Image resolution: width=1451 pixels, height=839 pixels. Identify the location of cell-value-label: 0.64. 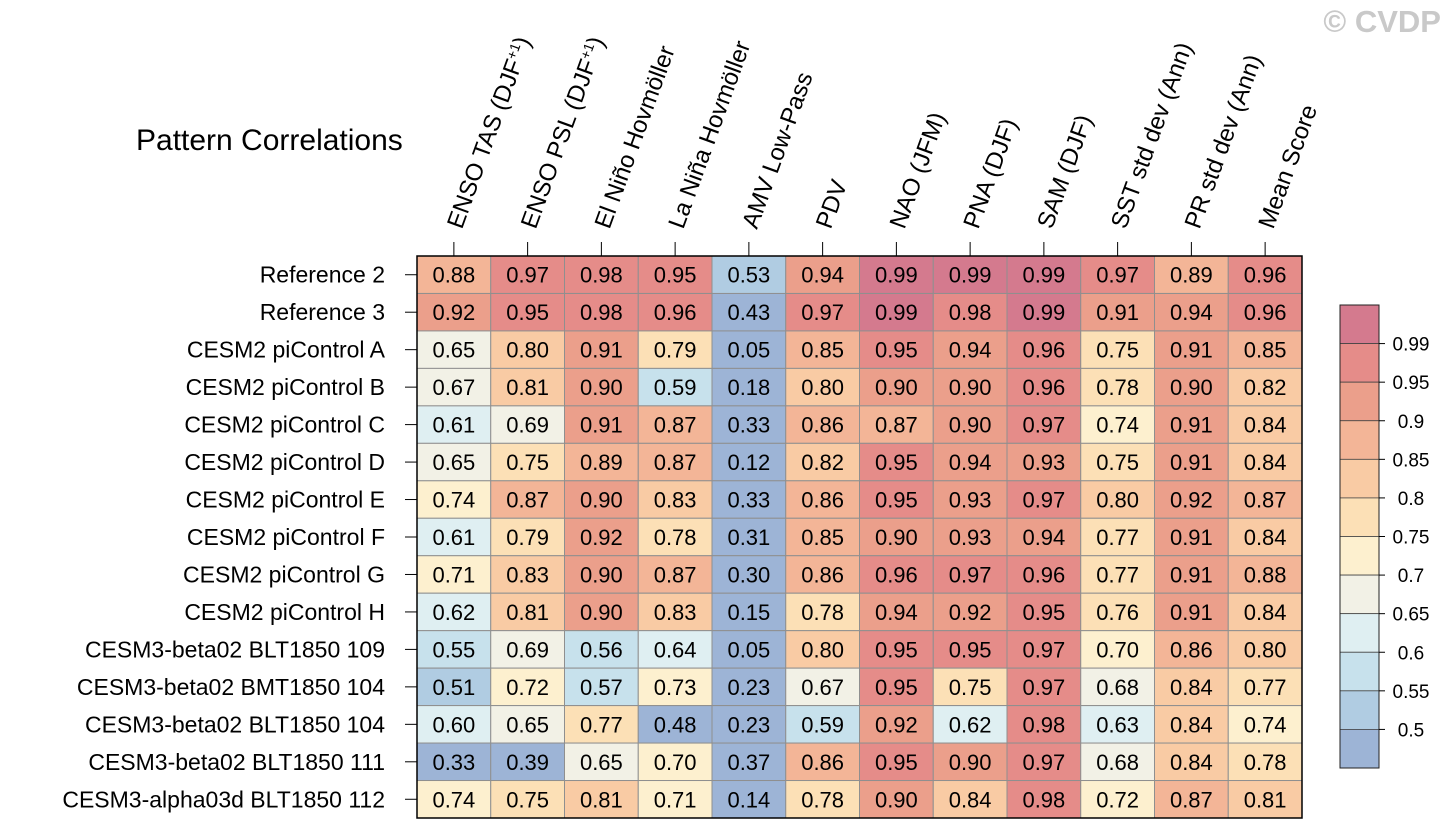
(675, 649).